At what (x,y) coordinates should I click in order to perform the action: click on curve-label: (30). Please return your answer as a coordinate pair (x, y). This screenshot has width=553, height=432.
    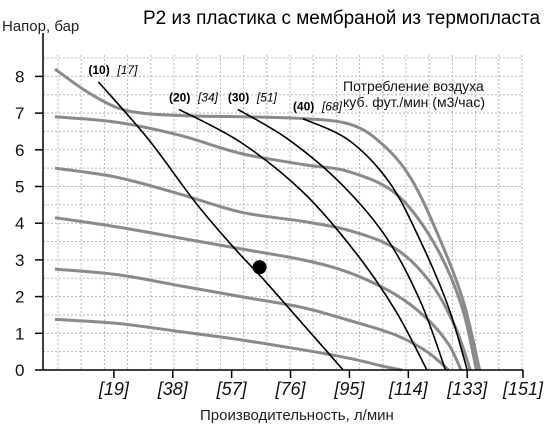
    Looking at the image, I should click on (238, 97).